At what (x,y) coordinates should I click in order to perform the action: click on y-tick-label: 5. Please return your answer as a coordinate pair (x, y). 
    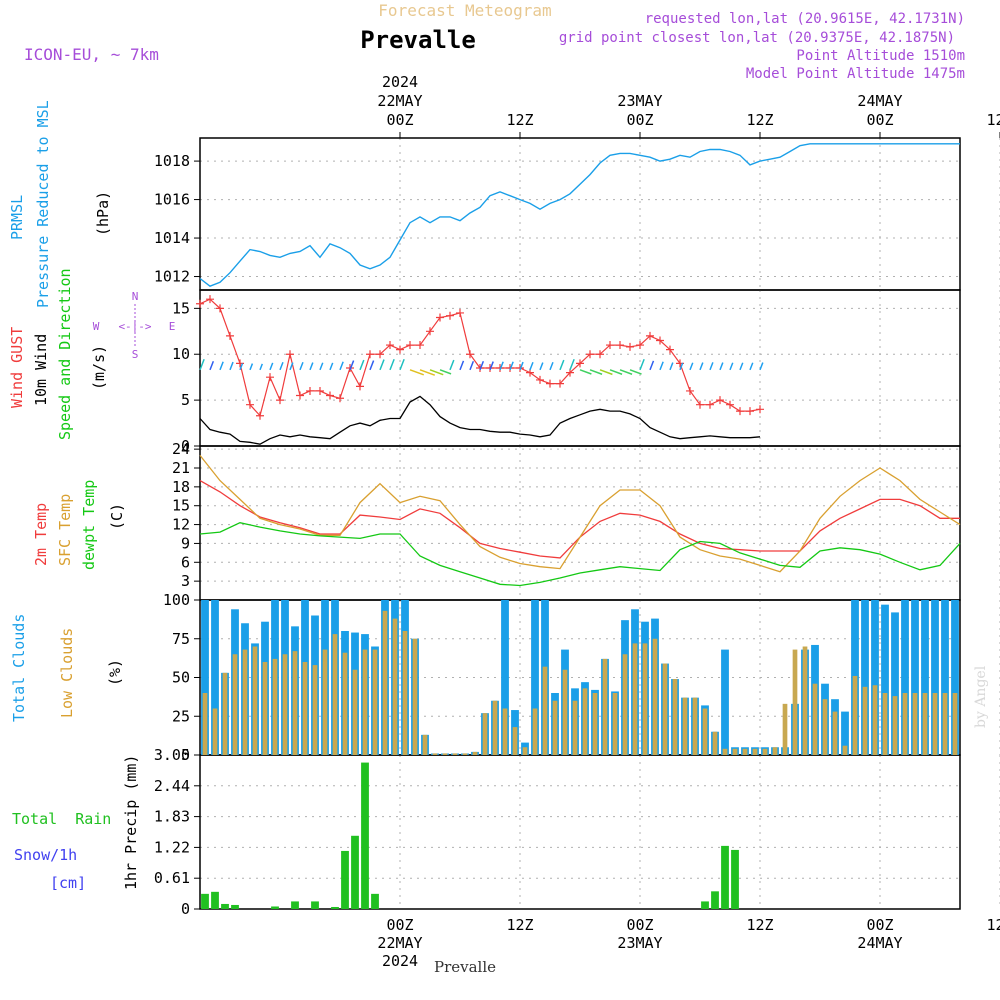
    Looking at the image, I should click on (185, 400).